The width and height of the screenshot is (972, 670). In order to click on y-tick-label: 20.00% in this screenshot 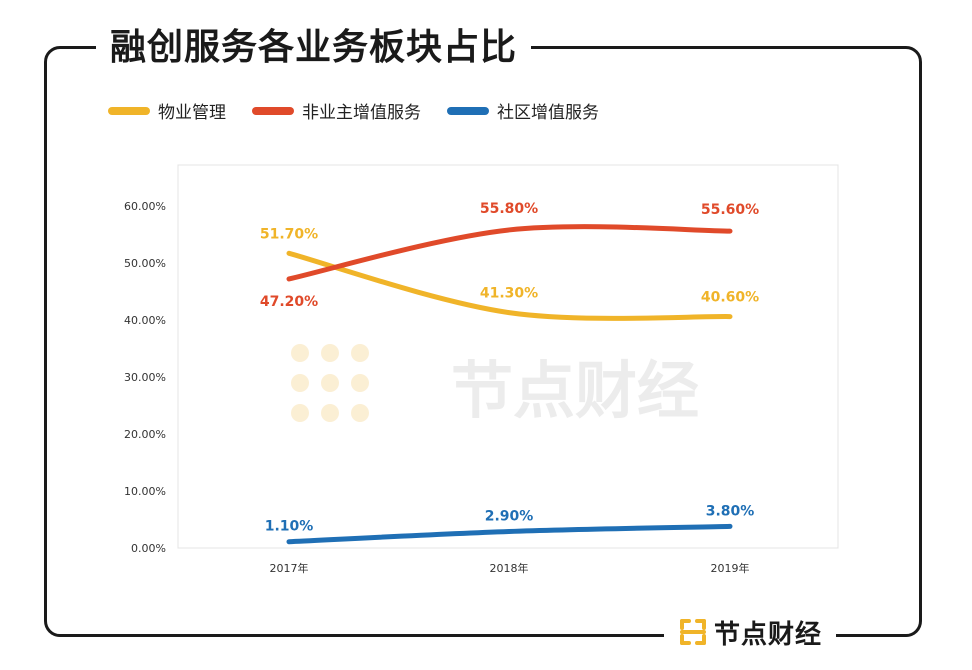, I will do `click(145, 434)`.